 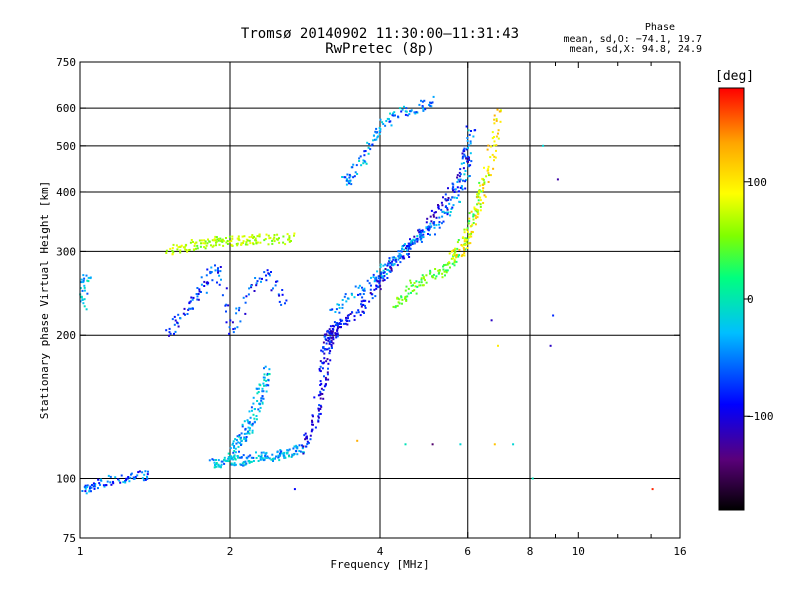 I want to click on colorbar, so click(x=731, y=299).